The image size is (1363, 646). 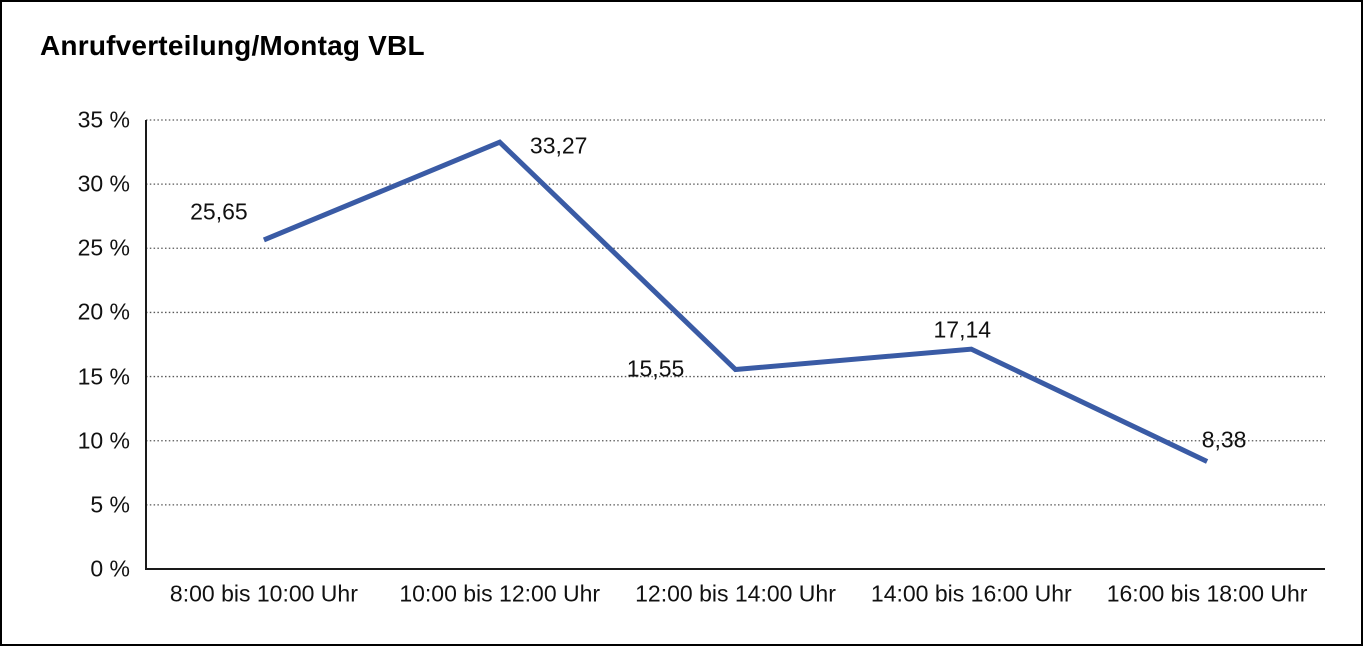 What do you see at coordinates (263, 593) in the screenshot?
I see `x-axis-category-label: 8:00 bis 10:00 Uhr` at bounding box center [263, 593].